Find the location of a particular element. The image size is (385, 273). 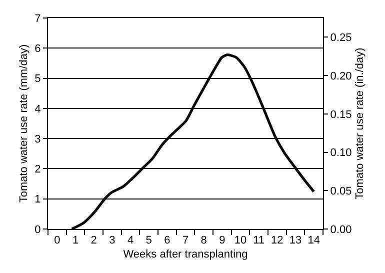

y2-axis-title: Tomato water use rate (in./day) is located at coordinates (360, 124).